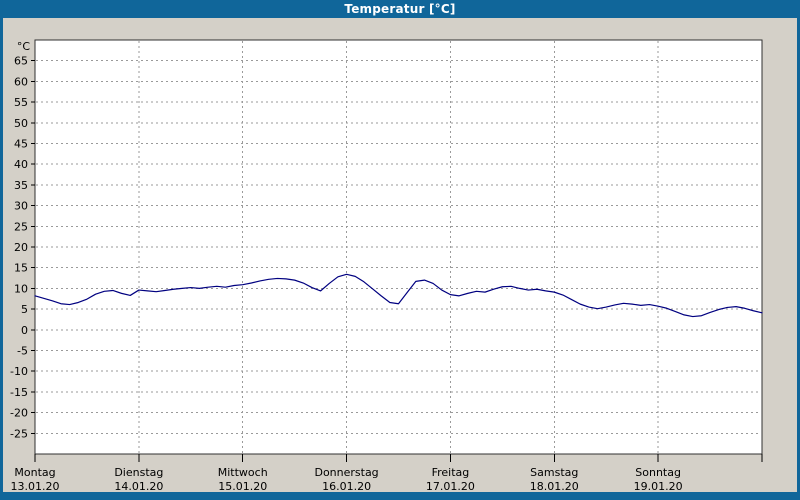  Describe the element at coordinates (21, 226) in the screenshot. I see `y-tick-label: 25` at that location.